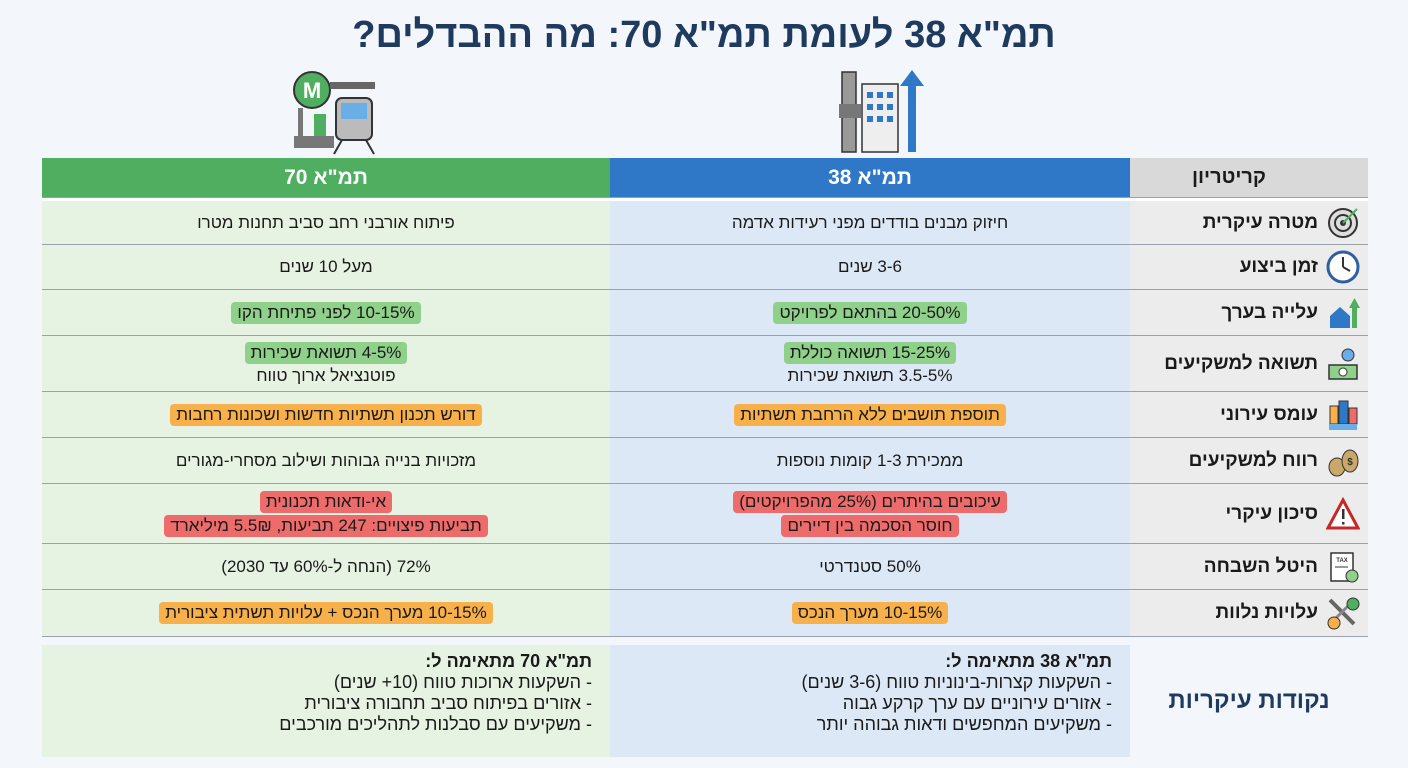  What do you see at coordinates (326, 501) in the screenshot?
I see `cell-text: אי-ודאות תכנונית` at bounding box center [326, 501].